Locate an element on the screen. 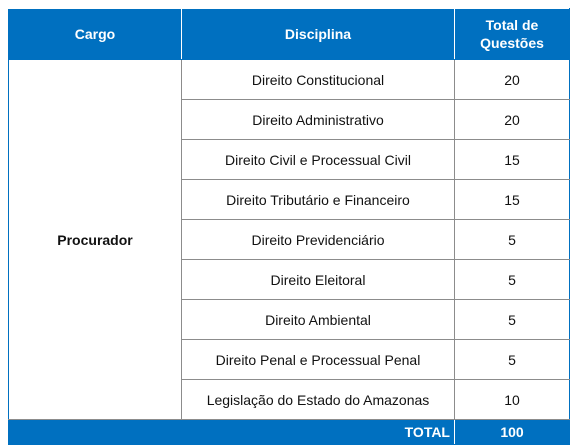 This screenshot has width=571, height=448. table-header-row: Cargo Disciplina Total de Questões is located at coordinates (289, 34).